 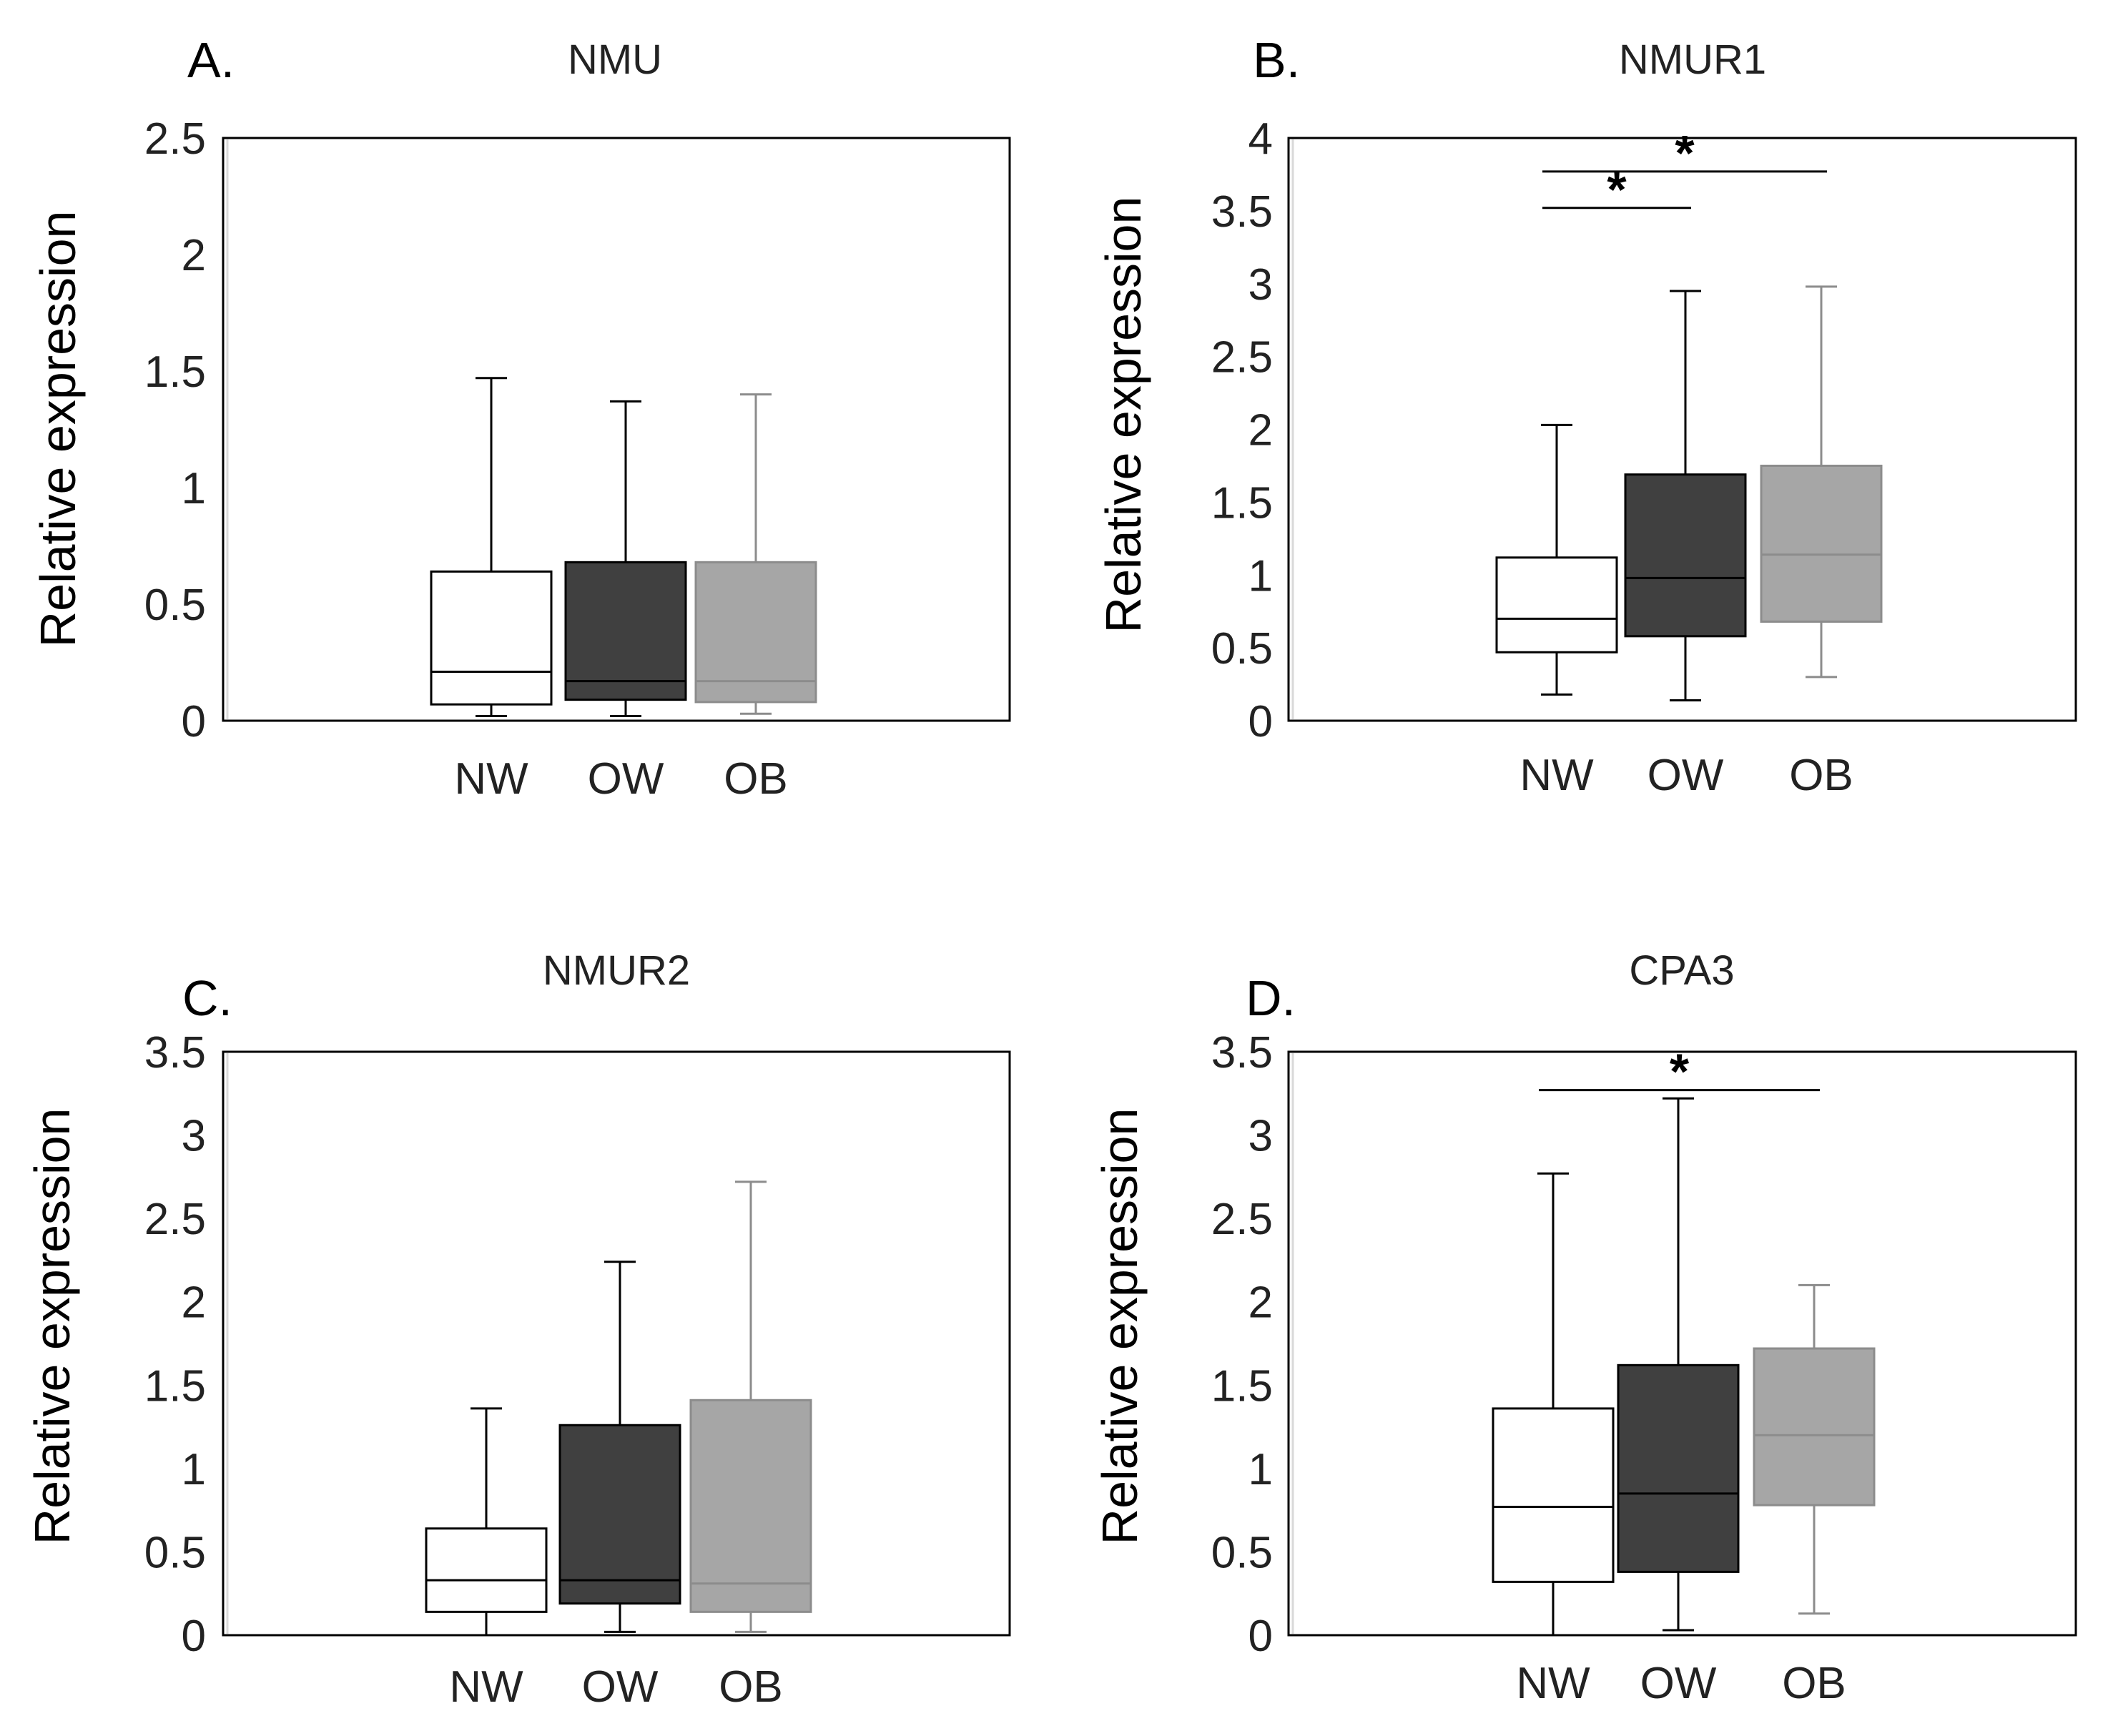 I want to click on chart-title: CPA3, so click(x=1681, y=970).